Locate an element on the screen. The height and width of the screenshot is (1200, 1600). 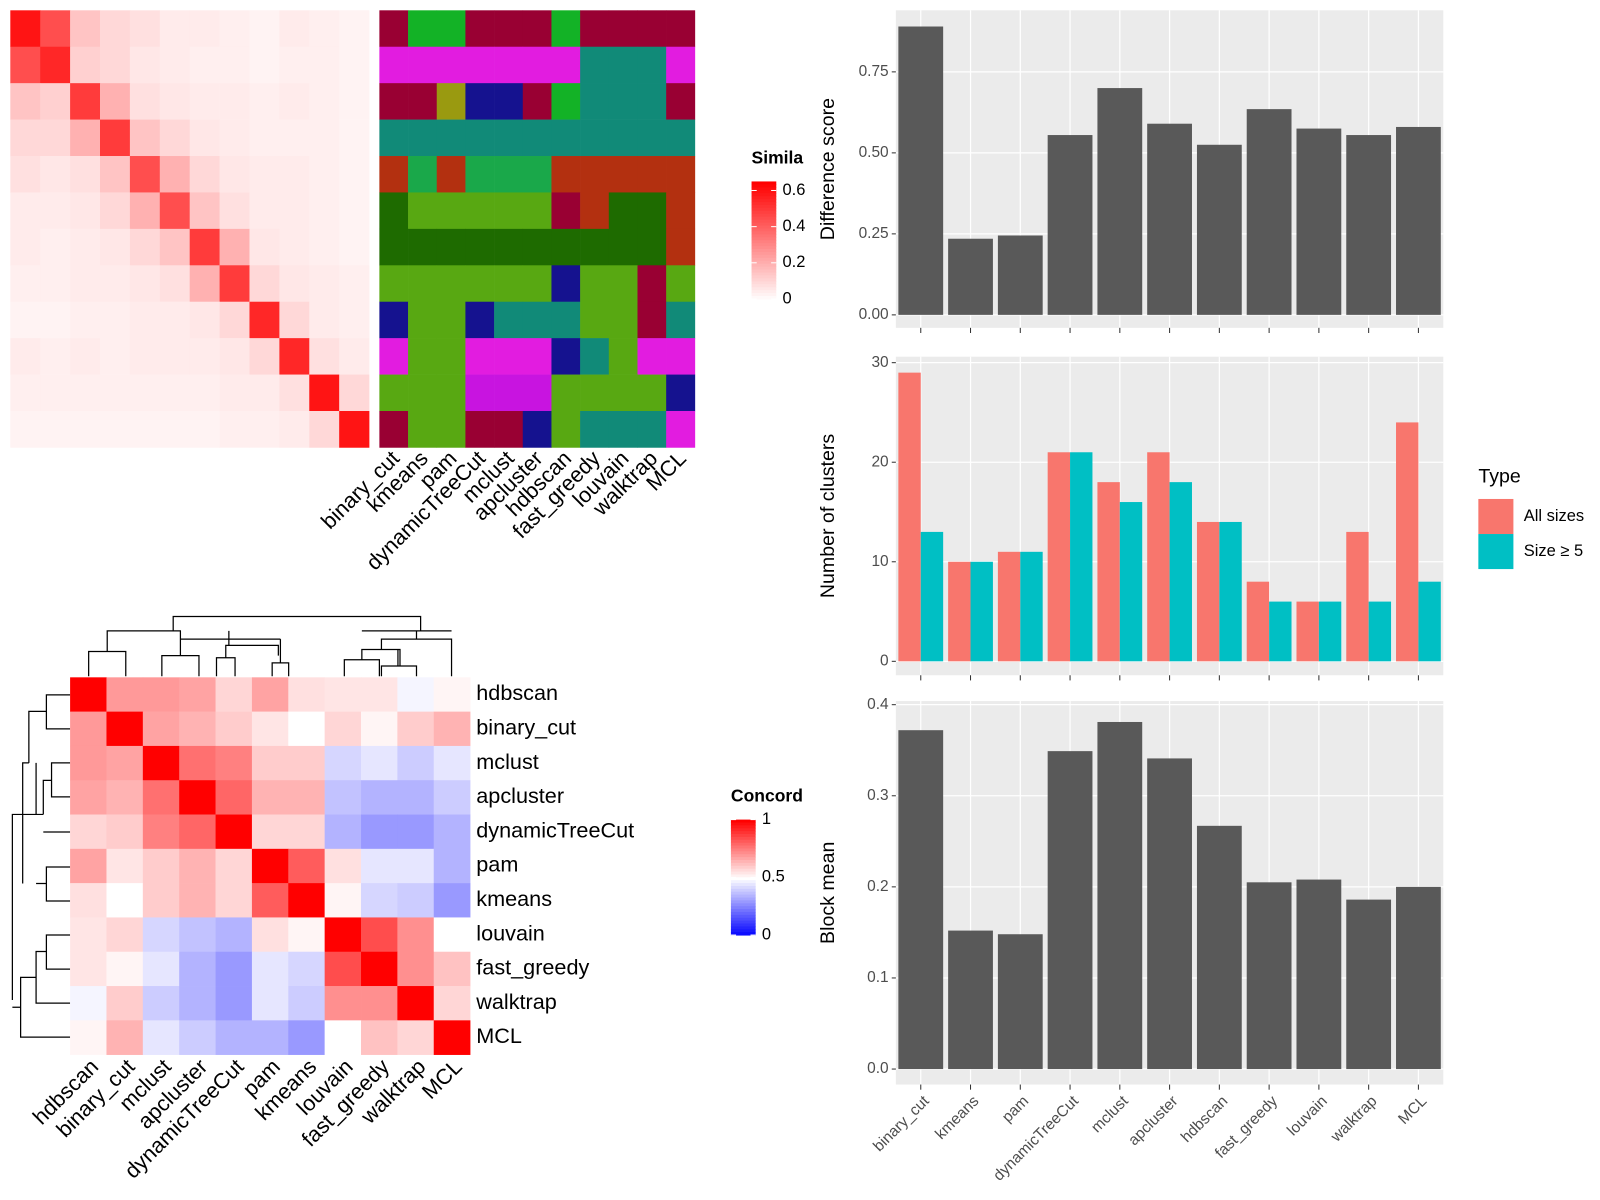
x-tick-label: walktrap is located at coordinates (1353, 1119).